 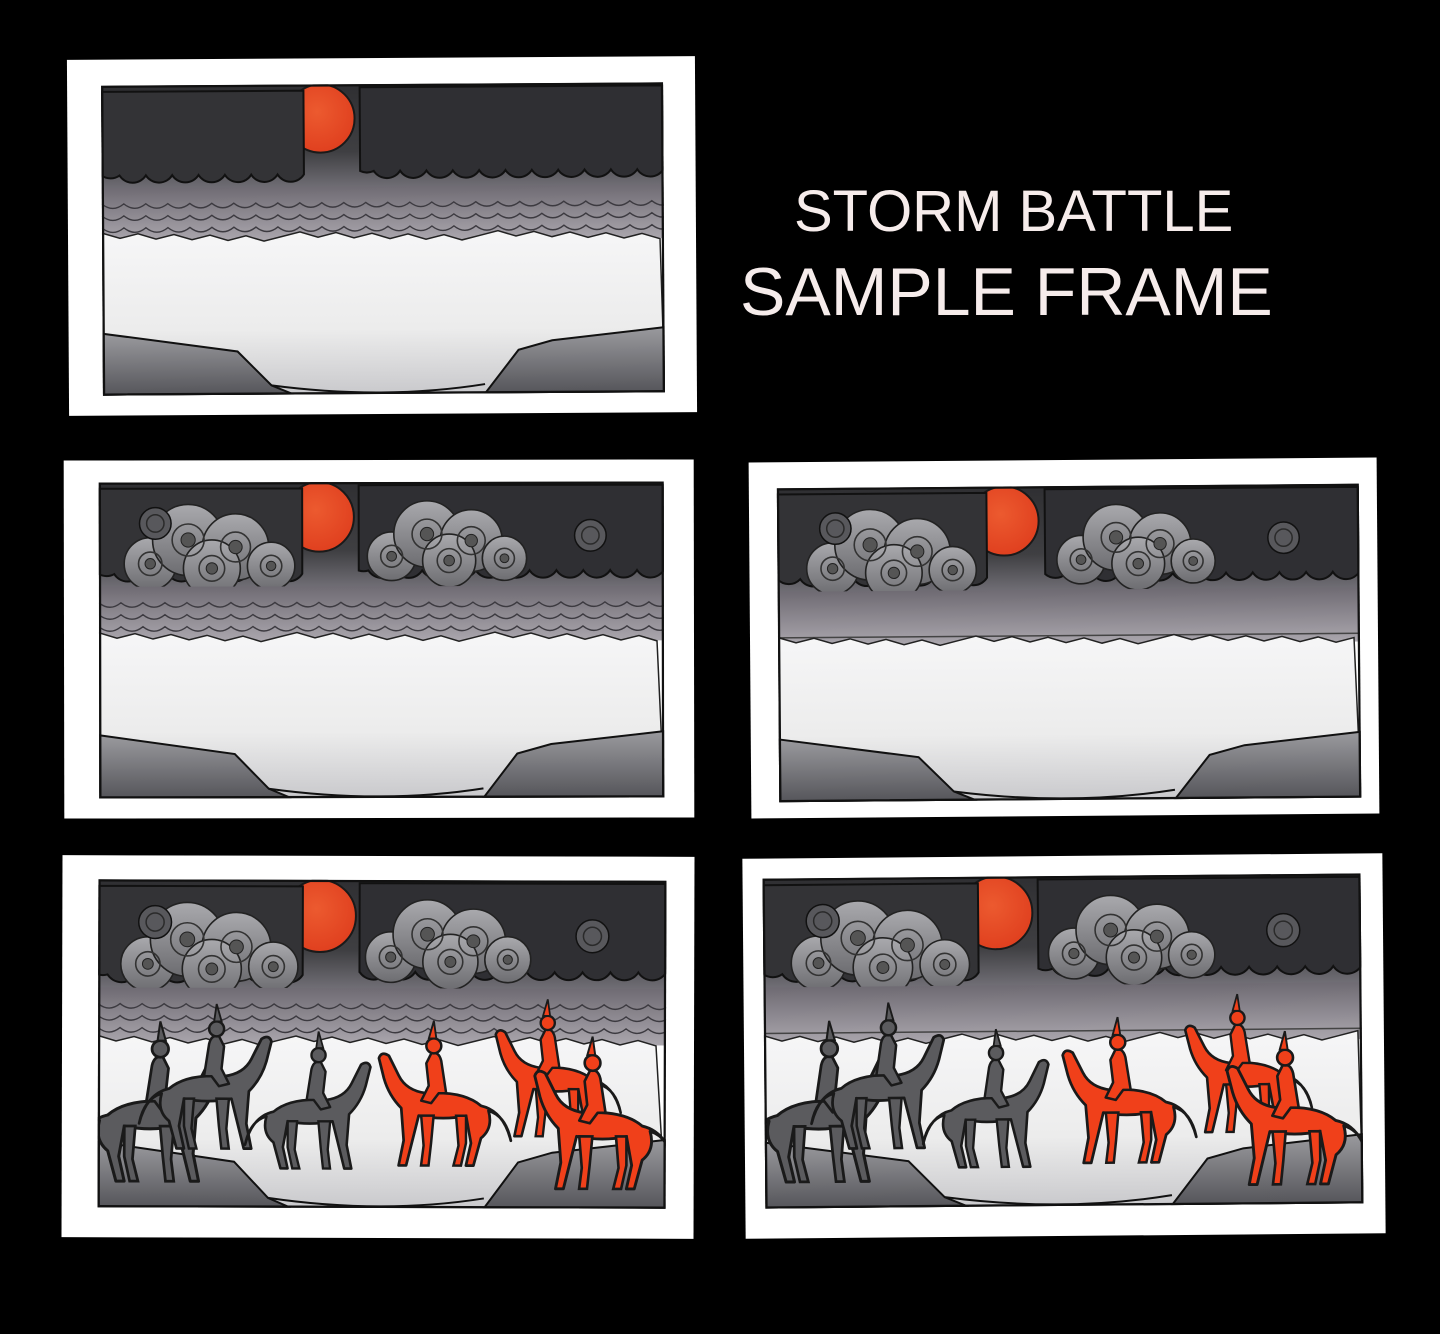 What do you see at coordinates (1014, 211) in the screenshot?
I see `title-storm-battle: STORM BATTLE` at bounding box center [1014, 211].